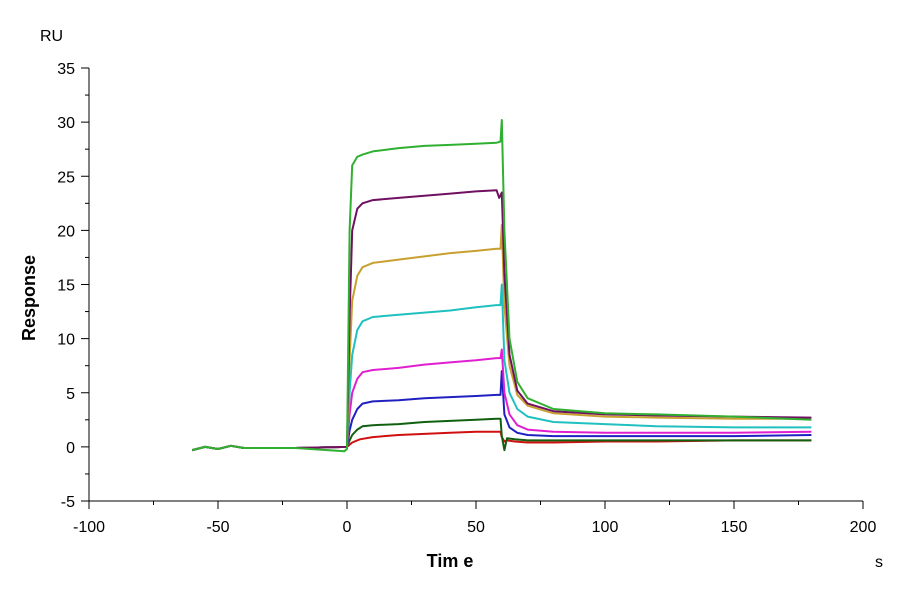 Image resolution: width=900 pixels, height=600 pixels. Describe the element at coordinates (29, 298) in the screenshot. I see `y-axis-title: Response` at that location.